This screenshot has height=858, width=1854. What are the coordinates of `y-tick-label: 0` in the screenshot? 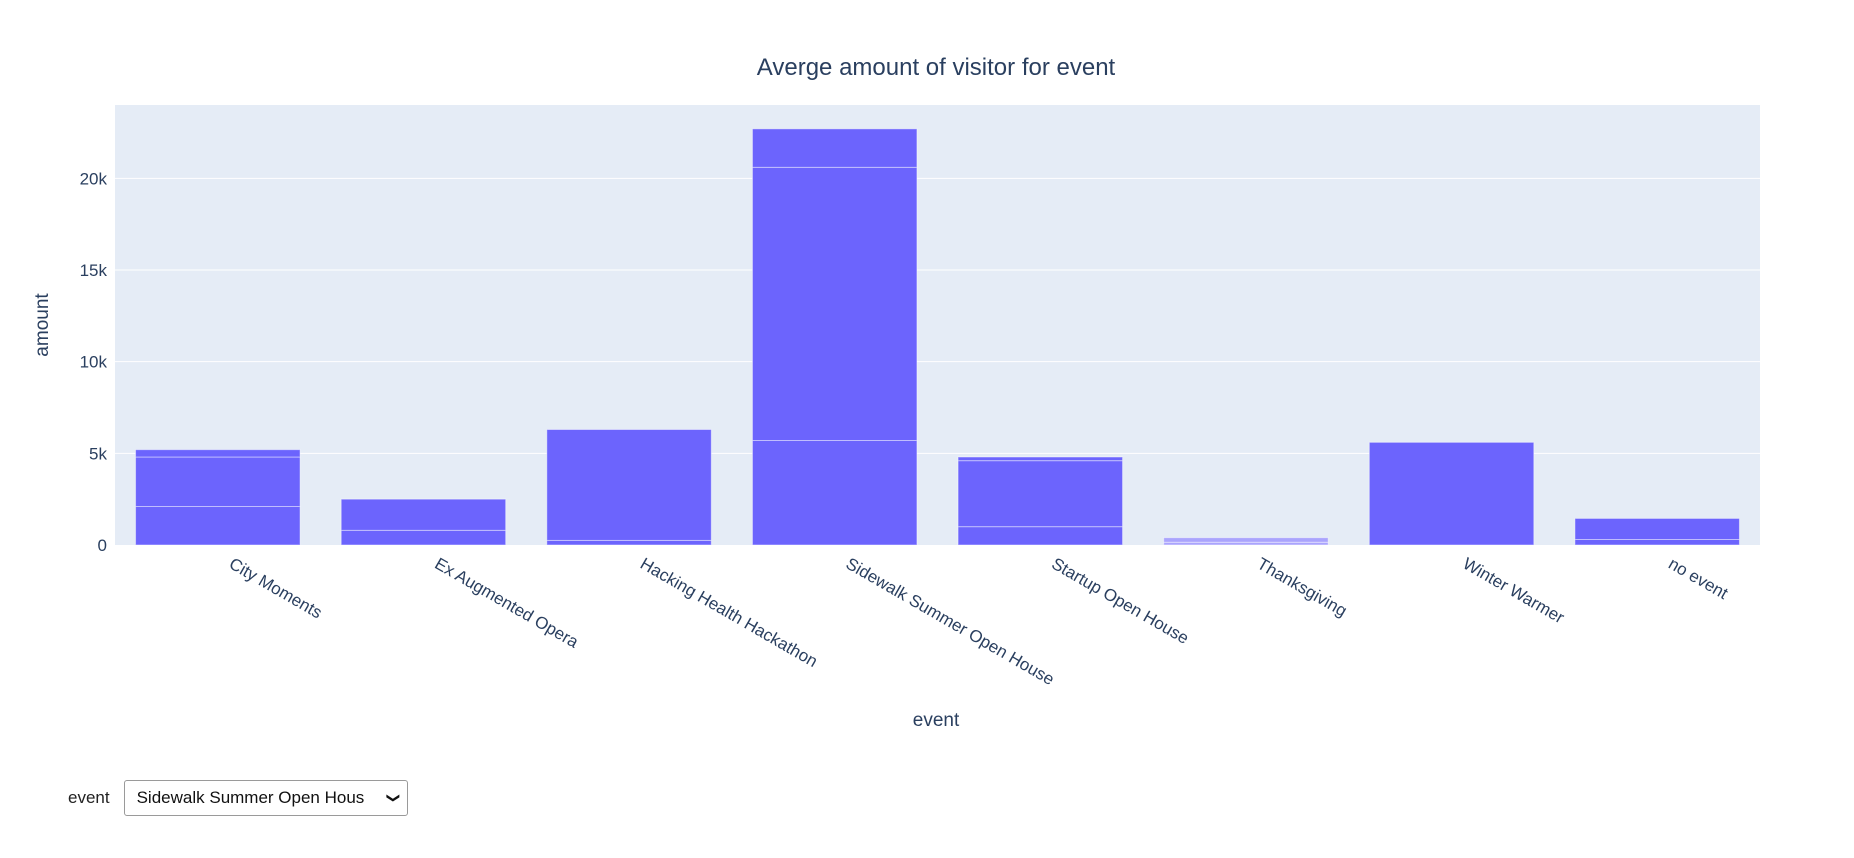 It's located at (102, 545).